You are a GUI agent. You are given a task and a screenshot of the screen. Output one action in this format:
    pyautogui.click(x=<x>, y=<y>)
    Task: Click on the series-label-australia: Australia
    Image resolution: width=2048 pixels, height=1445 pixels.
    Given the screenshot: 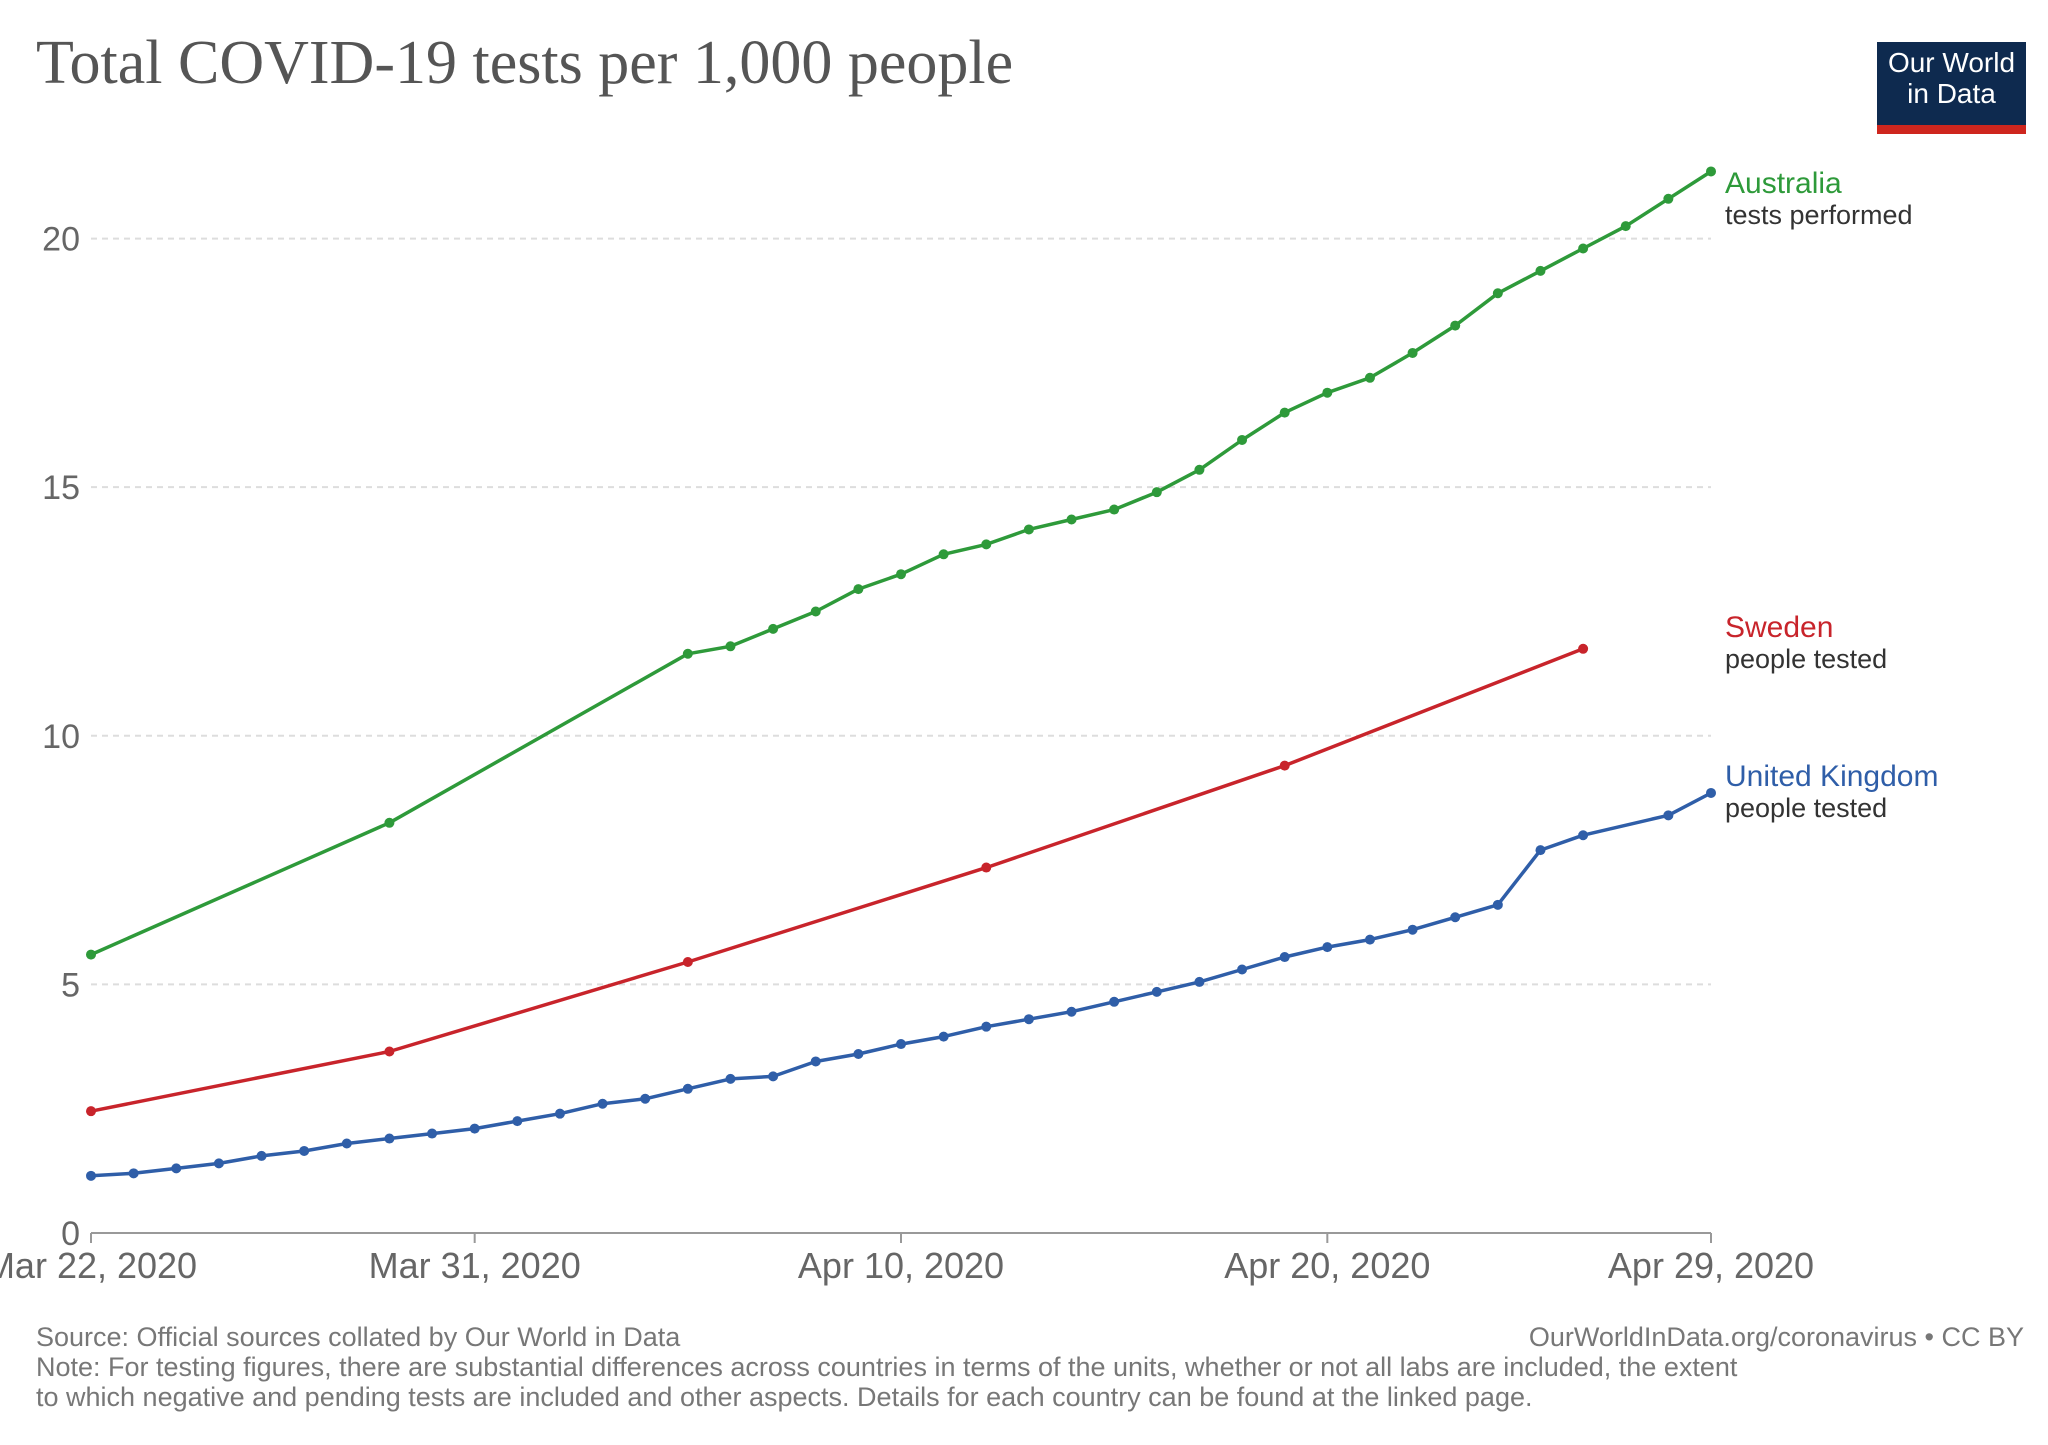 What is the action you would take?
    pyautogui.click(x=1783, y=183)
    